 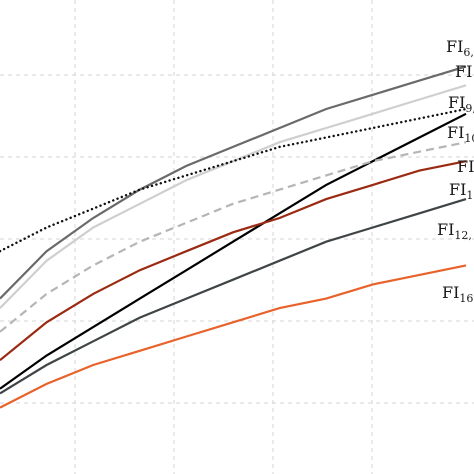 What do you see at coordinates (468, 52) in the screenshot?
I see `series-label-subscript: 6,` at bounding box center [468, 52].